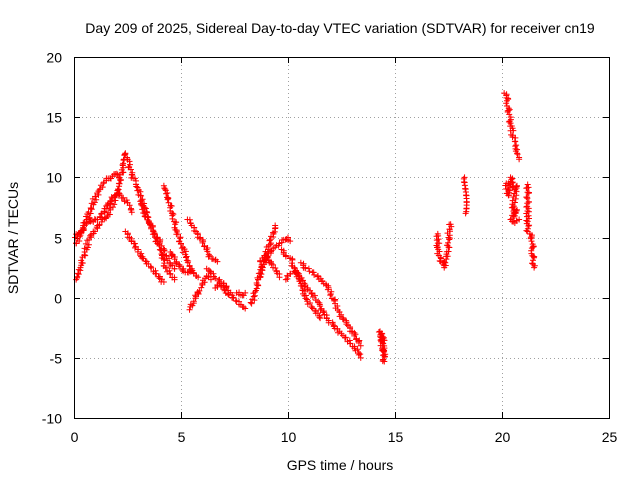 The height and width of the screenshot is (480, 640). What do you see at coordinates (54, 178) in the screenshot?
I see `y-tick-label: 10` at bounding box center [54, 178].